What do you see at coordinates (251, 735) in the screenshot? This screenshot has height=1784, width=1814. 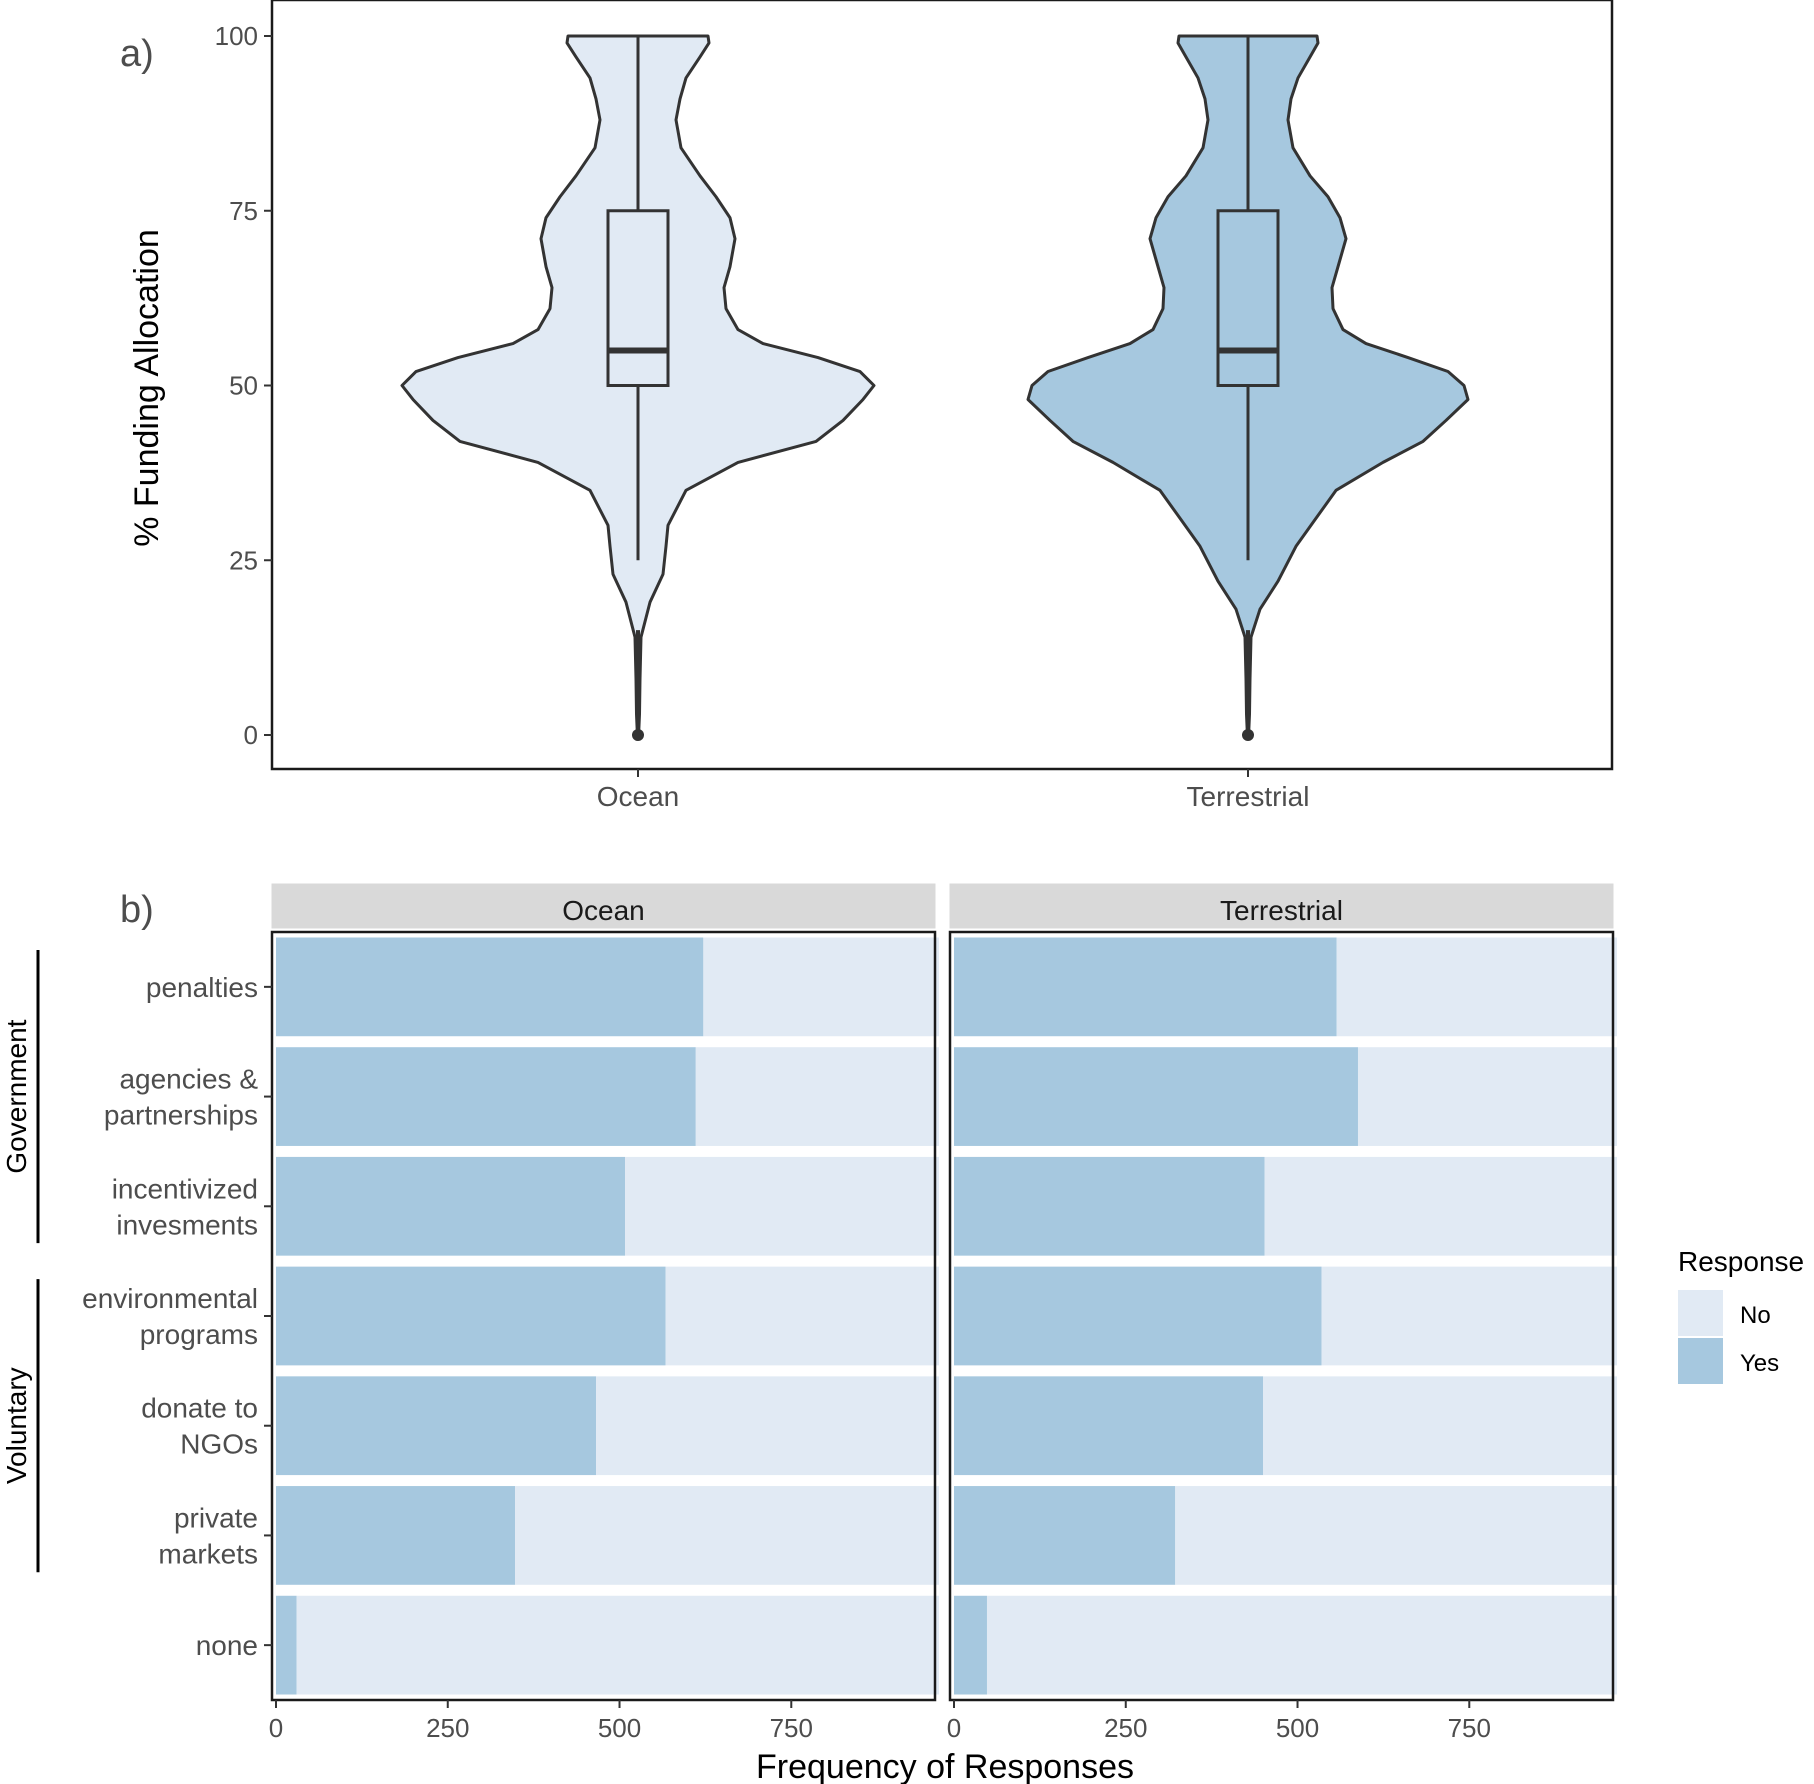 I see `y-tick-label: 0` at bounding box center [251, 735].